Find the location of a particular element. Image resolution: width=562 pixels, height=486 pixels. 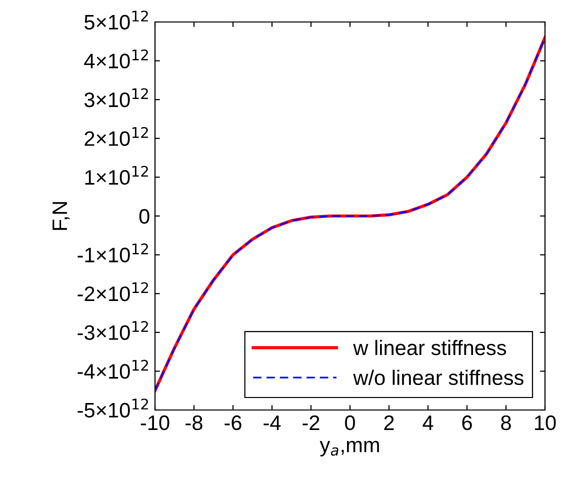

x-tick-label: -10 is located at coordinates (155, 422).